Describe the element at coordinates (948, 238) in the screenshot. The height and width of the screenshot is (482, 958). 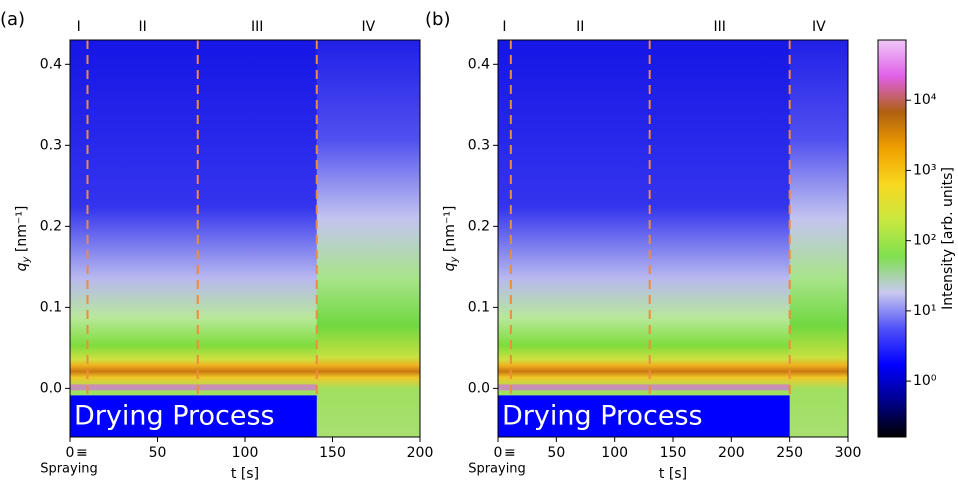
I see `colorbar-label: Intensity [arb. units]` at that location.